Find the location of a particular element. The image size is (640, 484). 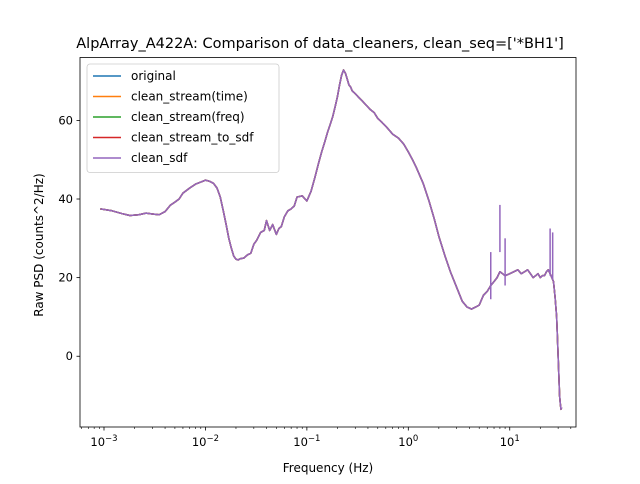

x-tick-label-2: 10⁻¹ is located at coordinates (306, 441).